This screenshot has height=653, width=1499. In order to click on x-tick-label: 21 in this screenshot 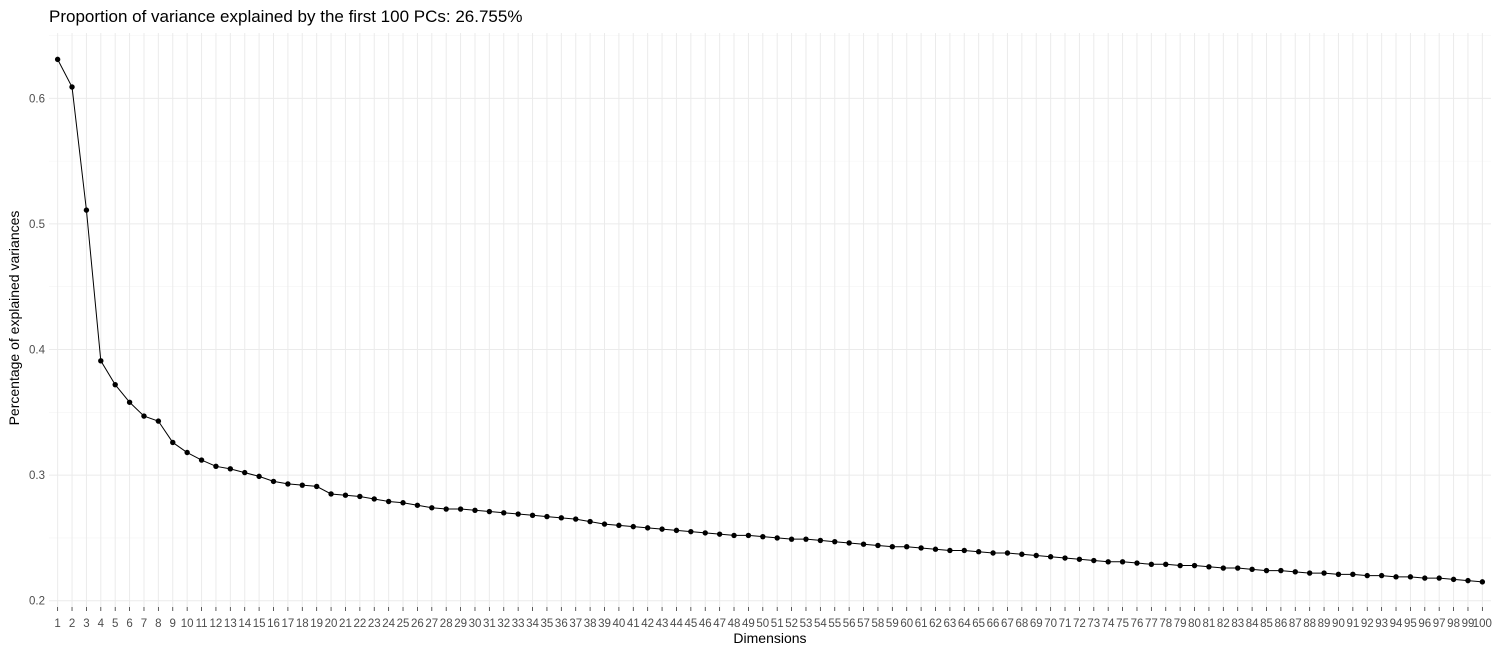, I will do `click(345, 624)`.